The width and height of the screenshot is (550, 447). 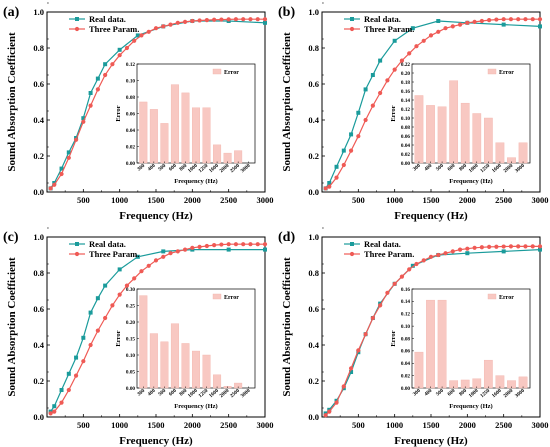 I want to click on inset-x-tick-label: 2000, so click(x=508, y=169).